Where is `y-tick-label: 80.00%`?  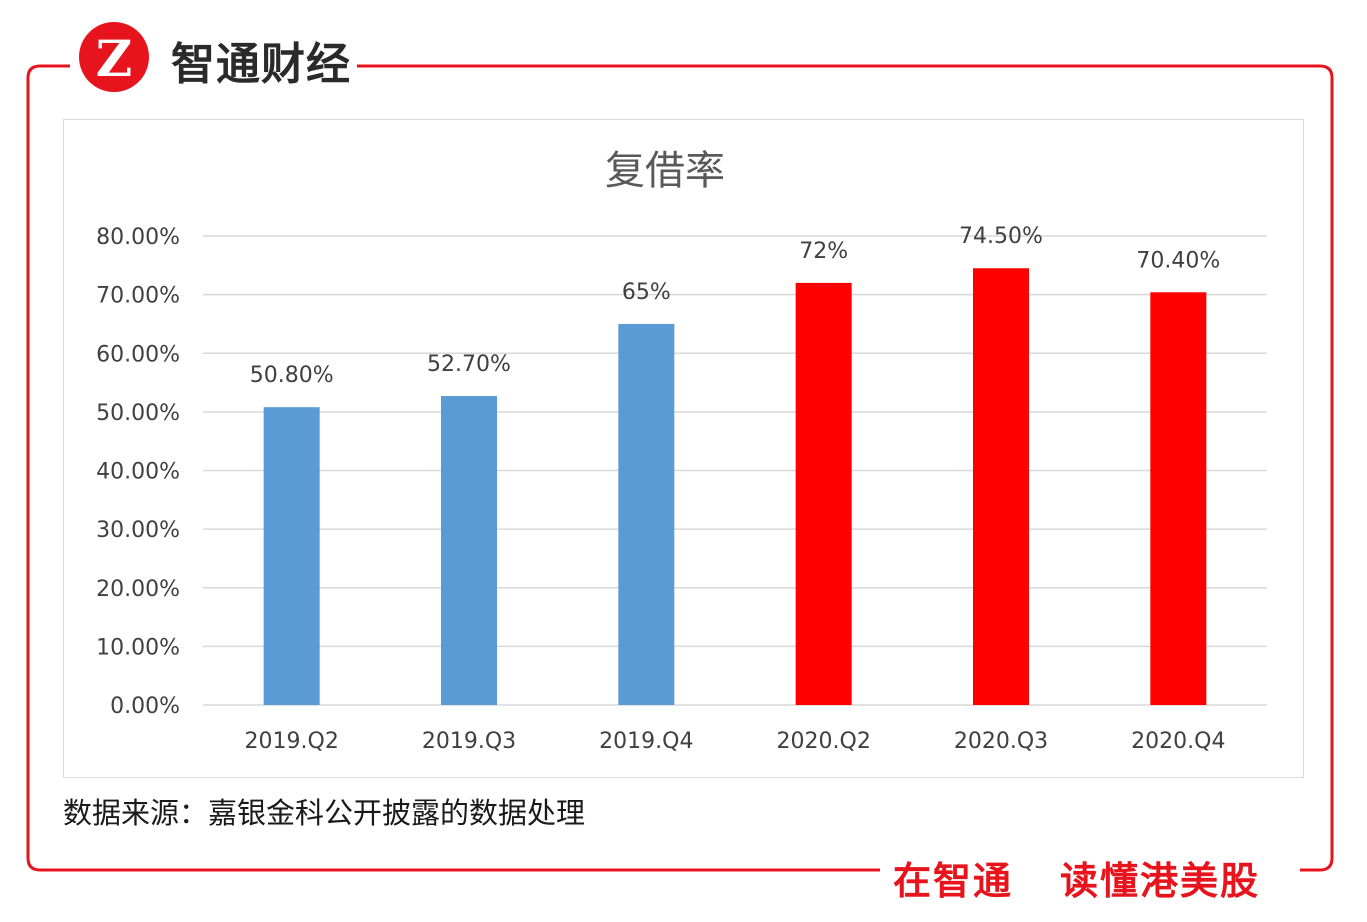
y-tick-label: 80.00% is located at coordinates (138, 237).